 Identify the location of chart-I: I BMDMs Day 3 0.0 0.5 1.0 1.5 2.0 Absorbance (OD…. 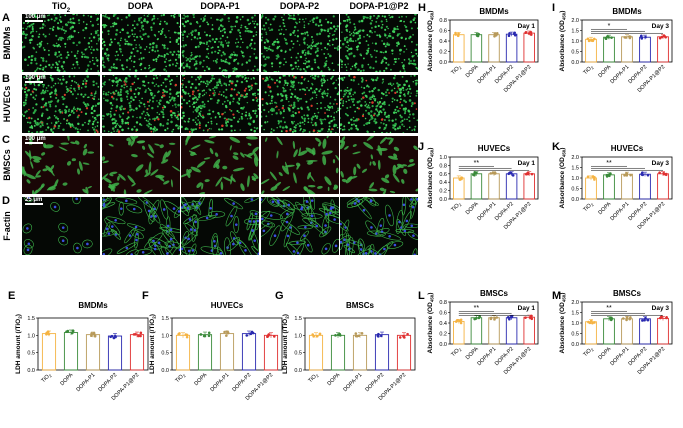
(612, 48).